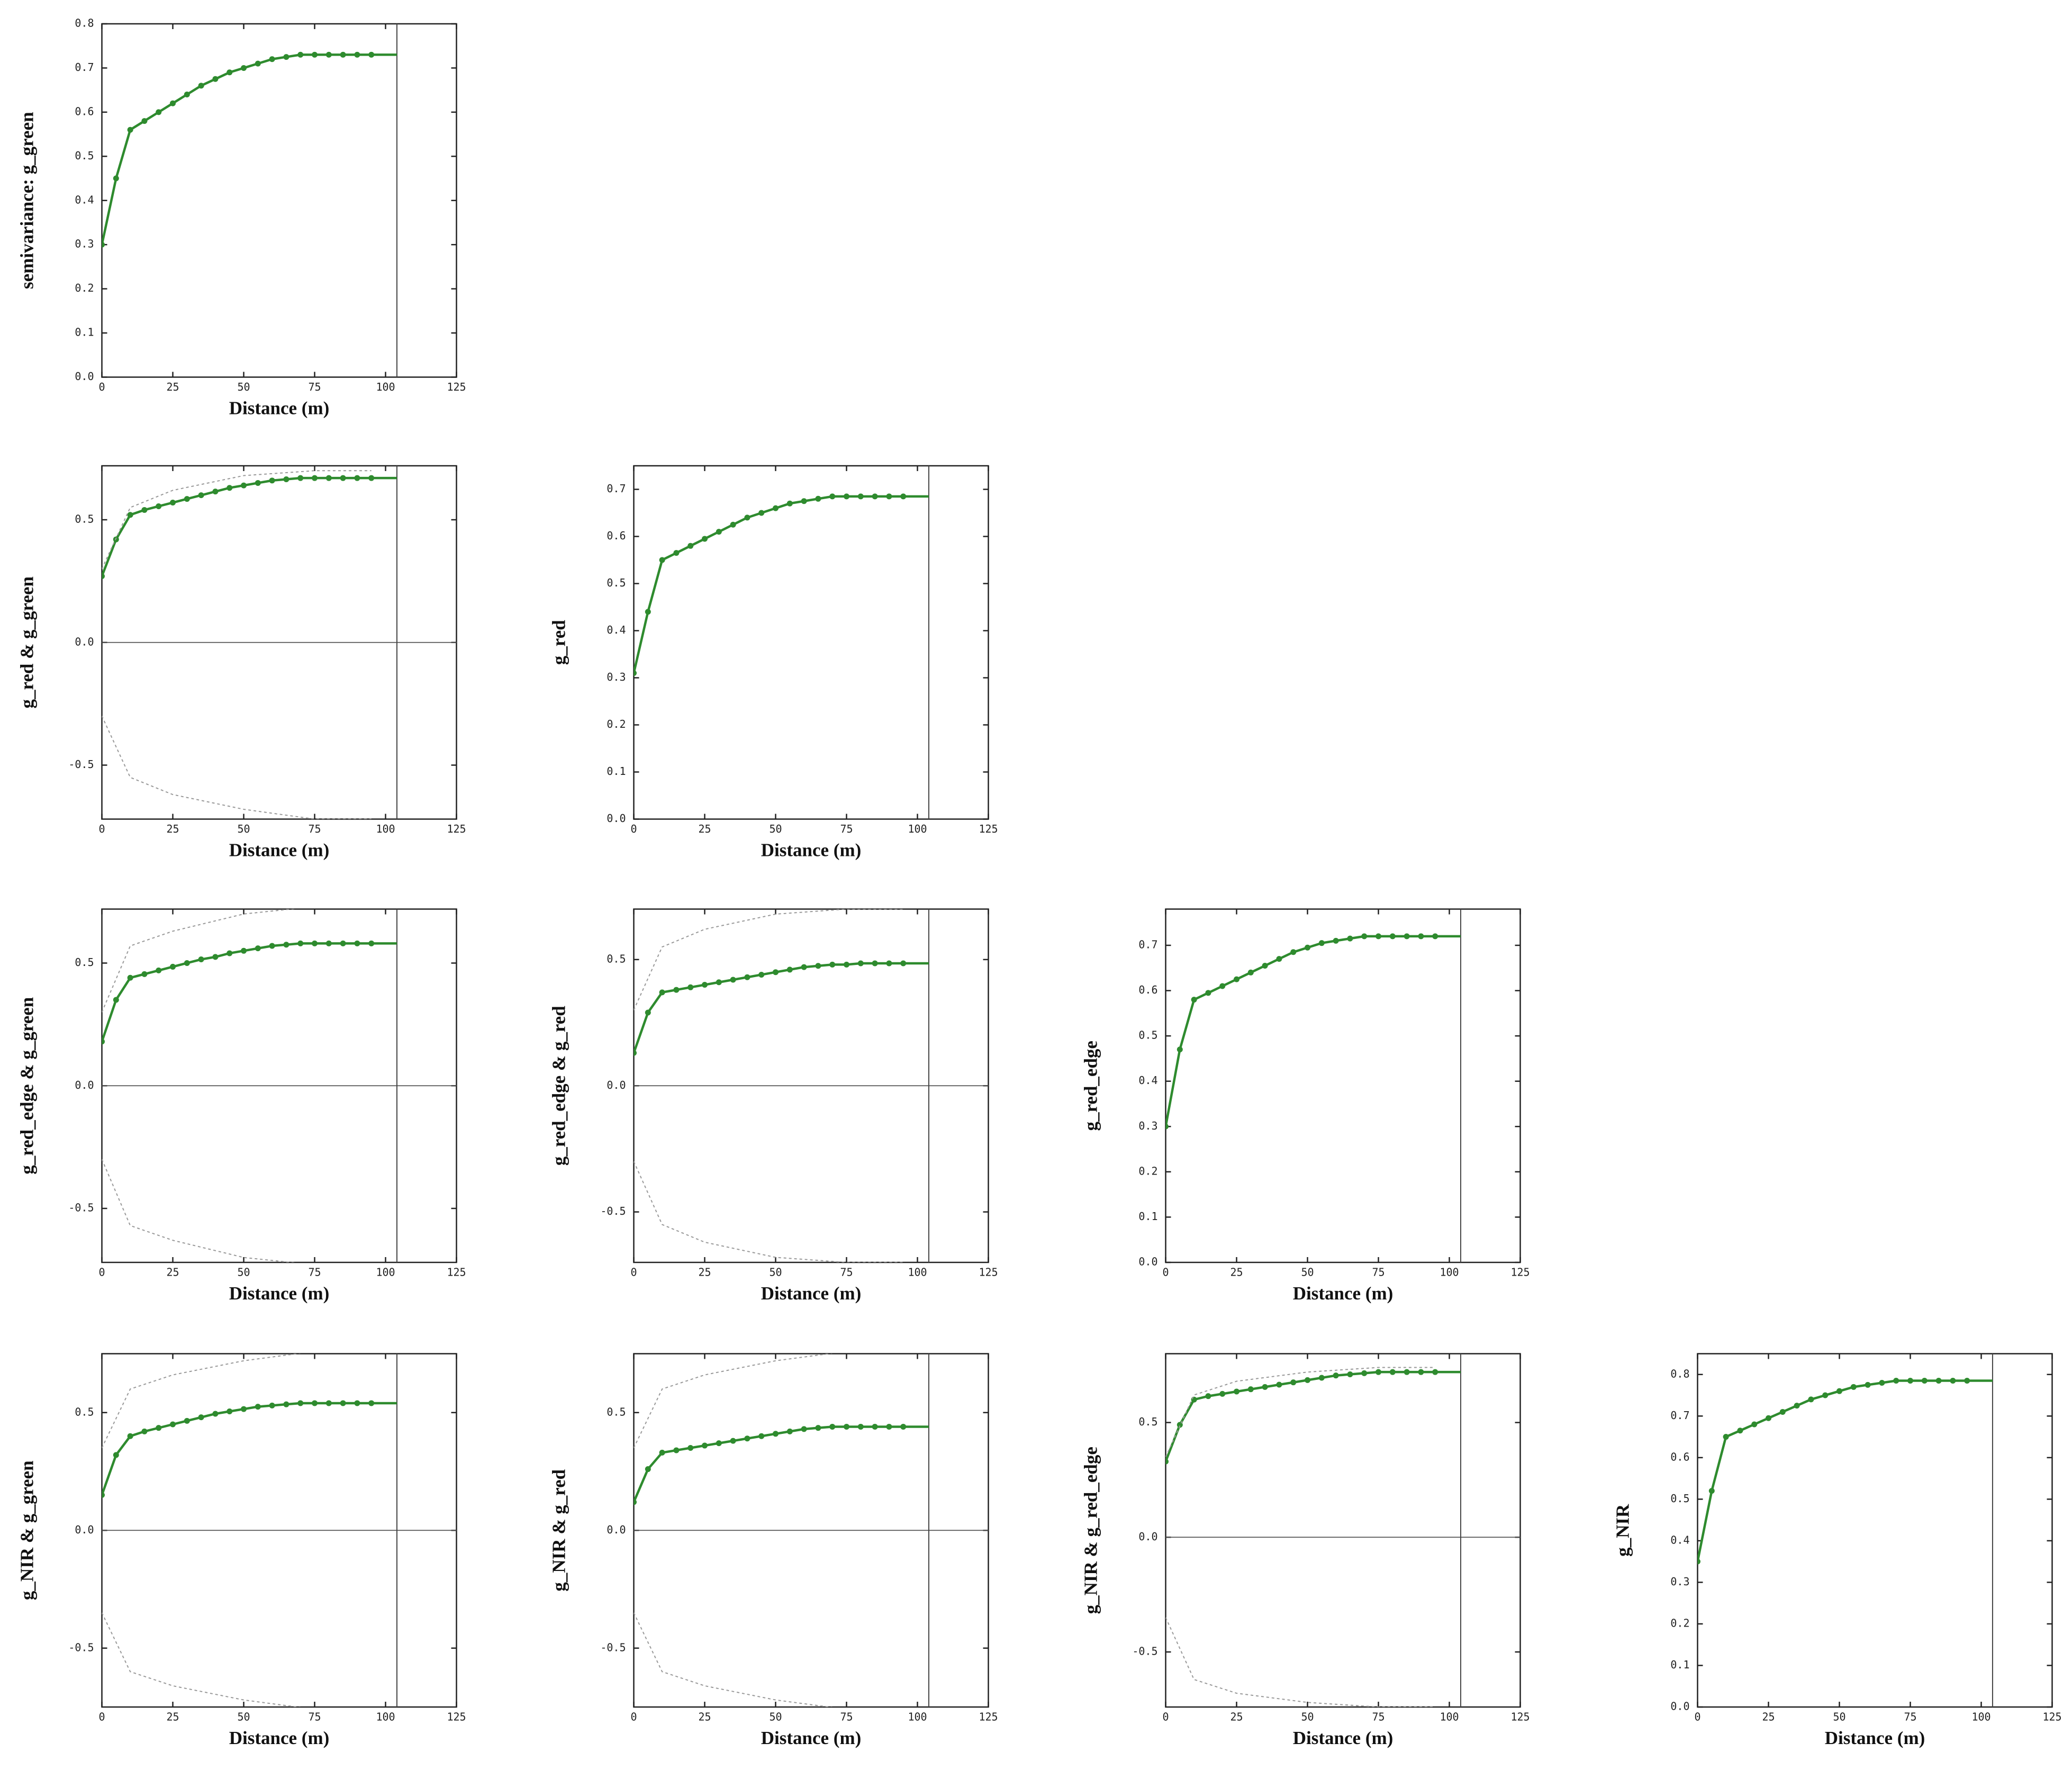  I want to click on y-axis-label: g_red_edge & g_red, so click(559, 1086).